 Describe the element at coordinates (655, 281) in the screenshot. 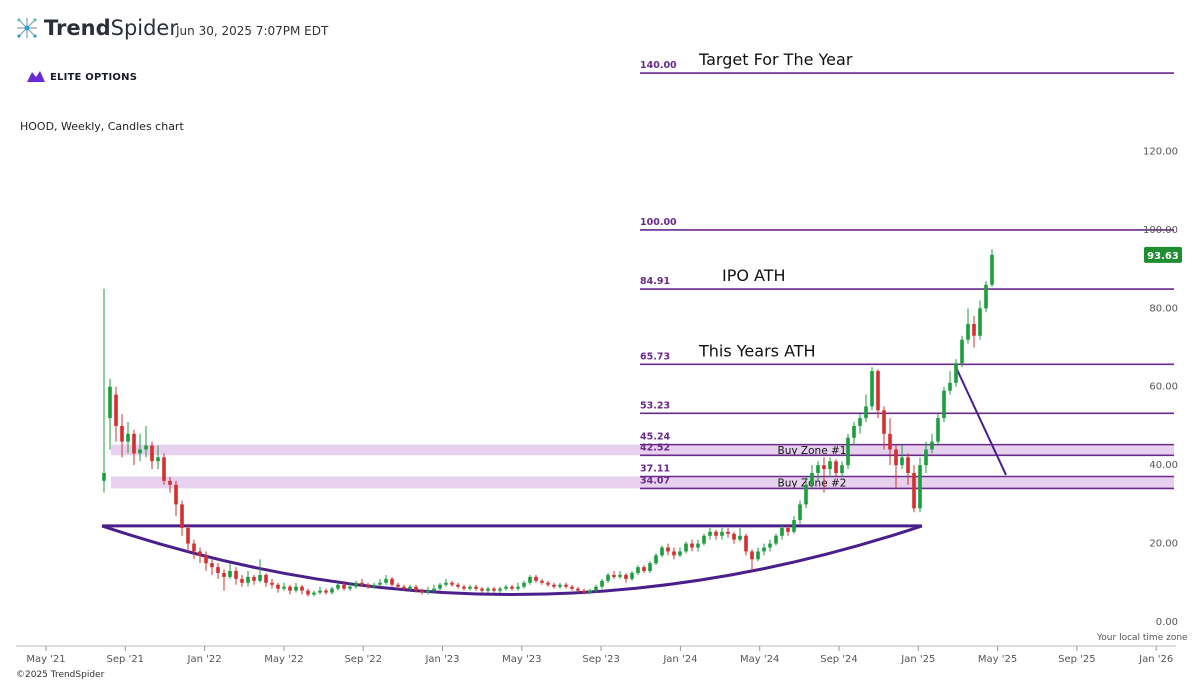

I see `level-label-84-91: 84.91` at that location.